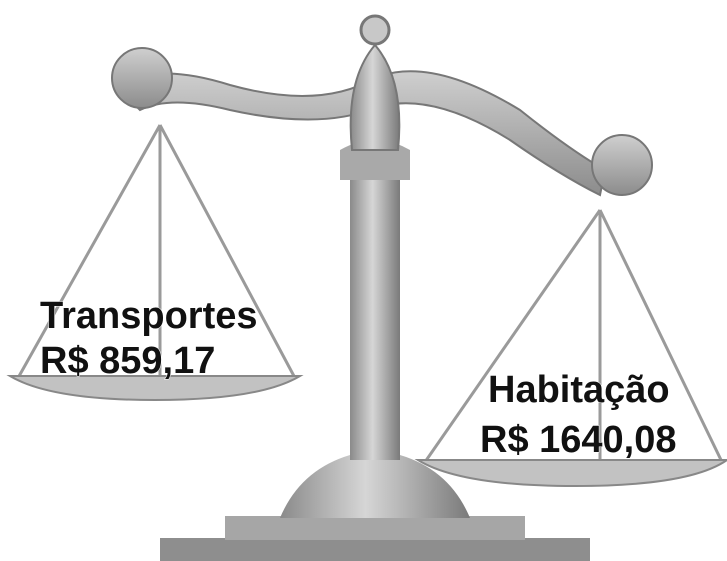 This screenshot has height=561, width=727. Describe the element at coordinates (570, 473) in the screenshot. I see `right-pan` at that location.